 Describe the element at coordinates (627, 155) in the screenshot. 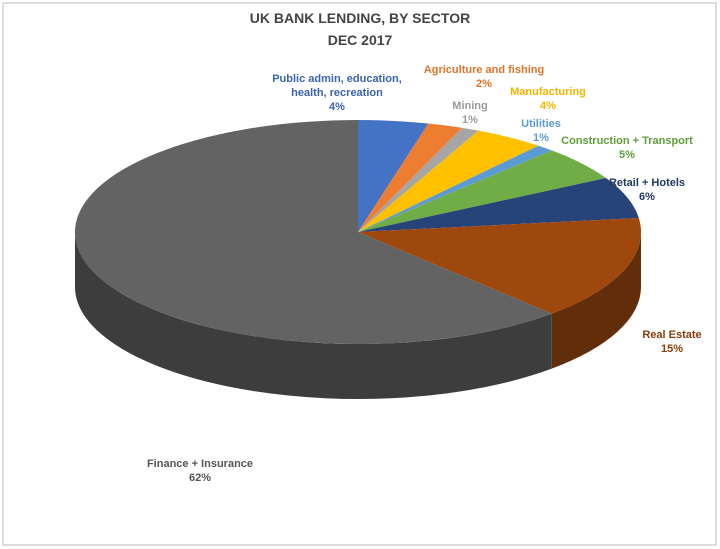

I see `value-label: 5%` at that location.